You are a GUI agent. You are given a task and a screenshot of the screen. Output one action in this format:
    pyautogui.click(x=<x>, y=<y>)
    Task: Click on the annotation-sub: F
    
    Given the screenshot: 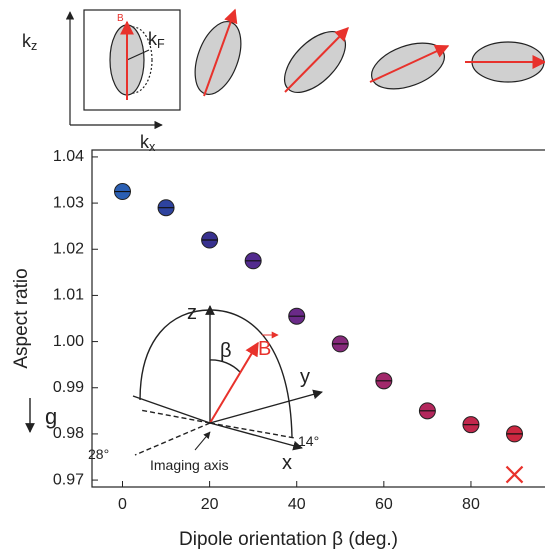 What is the action you would take?
    pyautogui.click(x=161, y=44)
    